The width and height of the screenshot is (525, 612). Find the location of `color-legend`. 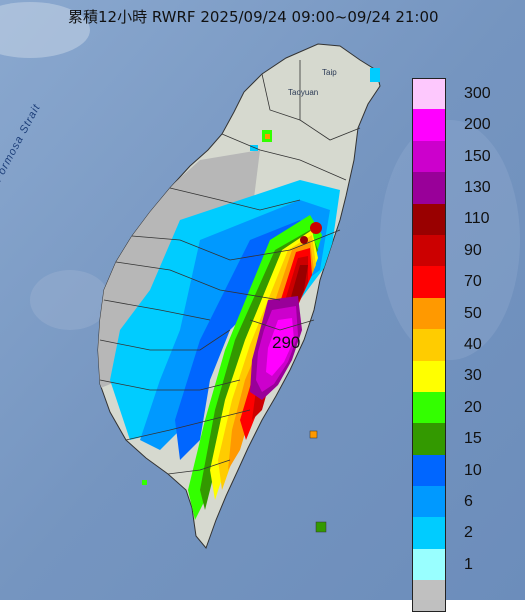

color-legend is located at coordinates (430, 345).